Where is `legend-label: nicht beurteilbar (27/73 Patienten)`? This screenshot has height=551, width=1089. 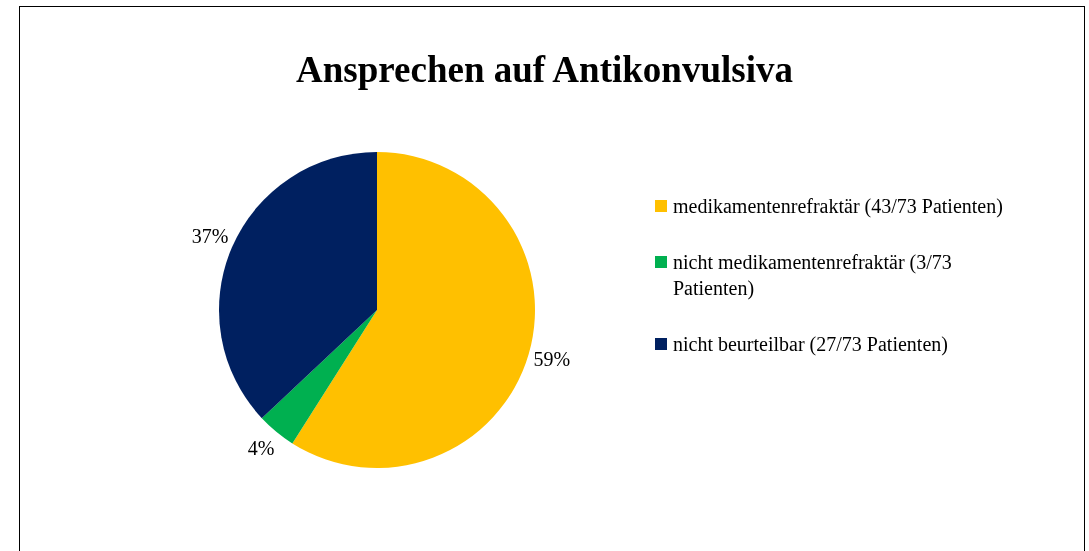
legend-label: nicht beurteilbar (27/73 Patienten) is located at coordinates (810, 344).